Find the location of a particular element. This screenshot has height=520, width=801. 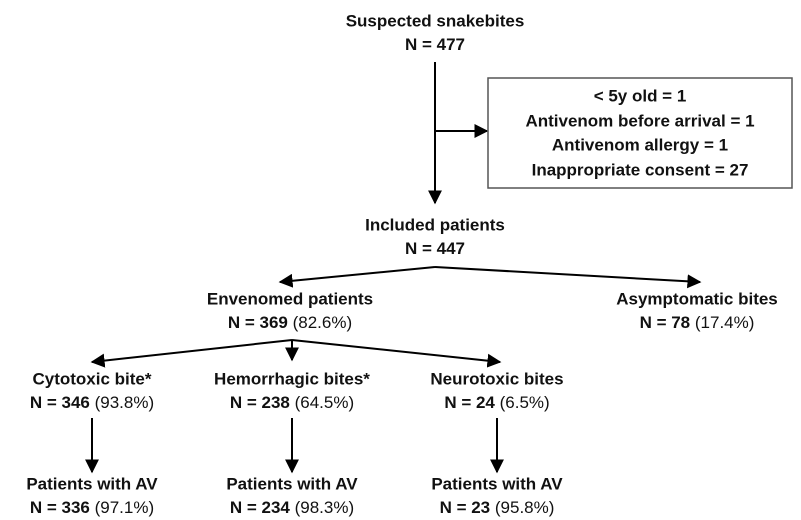

count: N = 477 is located at coordinates (435, 44).